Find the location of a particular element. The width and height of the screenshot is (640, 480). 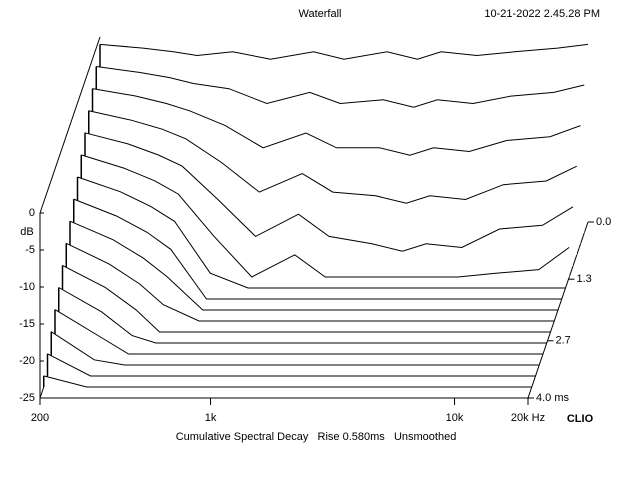

y-tick-label: -10 is located at coordinates (27, 287).